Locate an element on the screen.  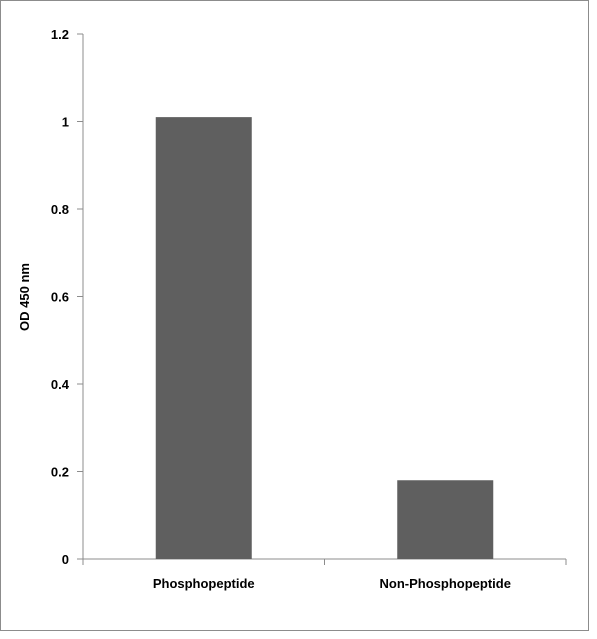
y-tick-label: 0.4 is located at coordinates (60, 384).